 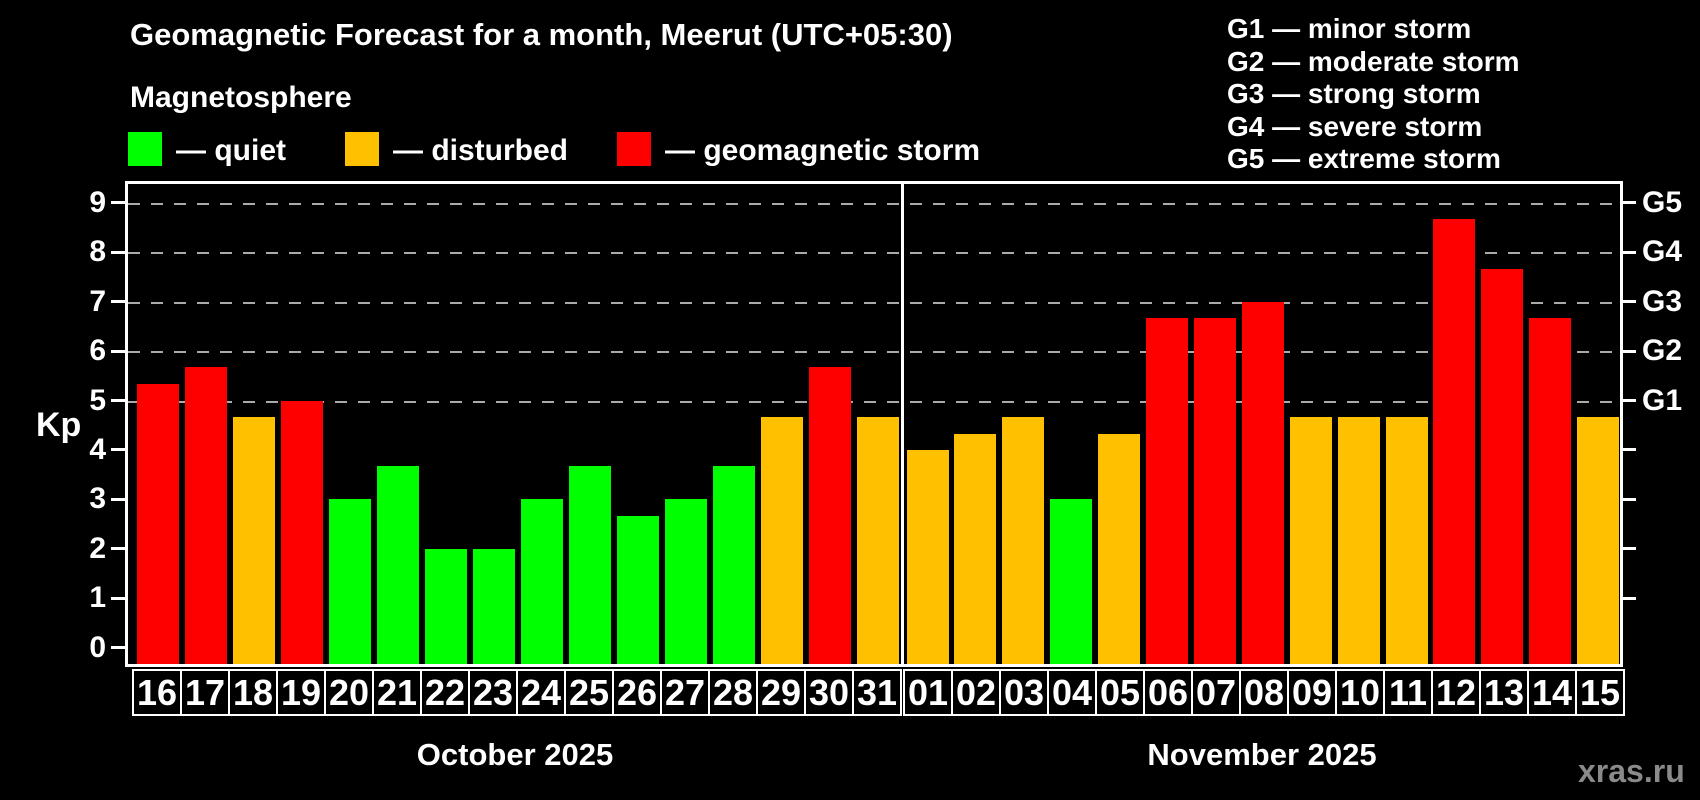 I want to click on day-label-october-16: 16, so click(x=157, y=692).